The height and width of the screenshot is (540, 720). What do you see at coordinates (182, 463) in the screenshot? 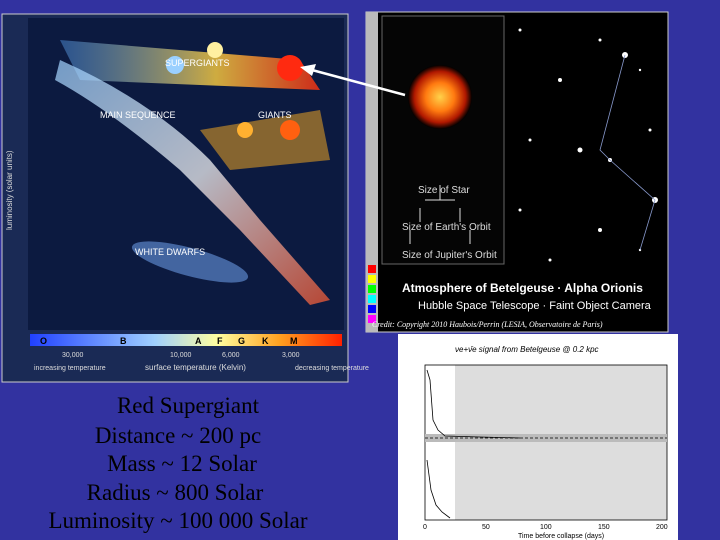
I see `text-line: Mass ~ 12 Solar` at bounding box center [182, 463].